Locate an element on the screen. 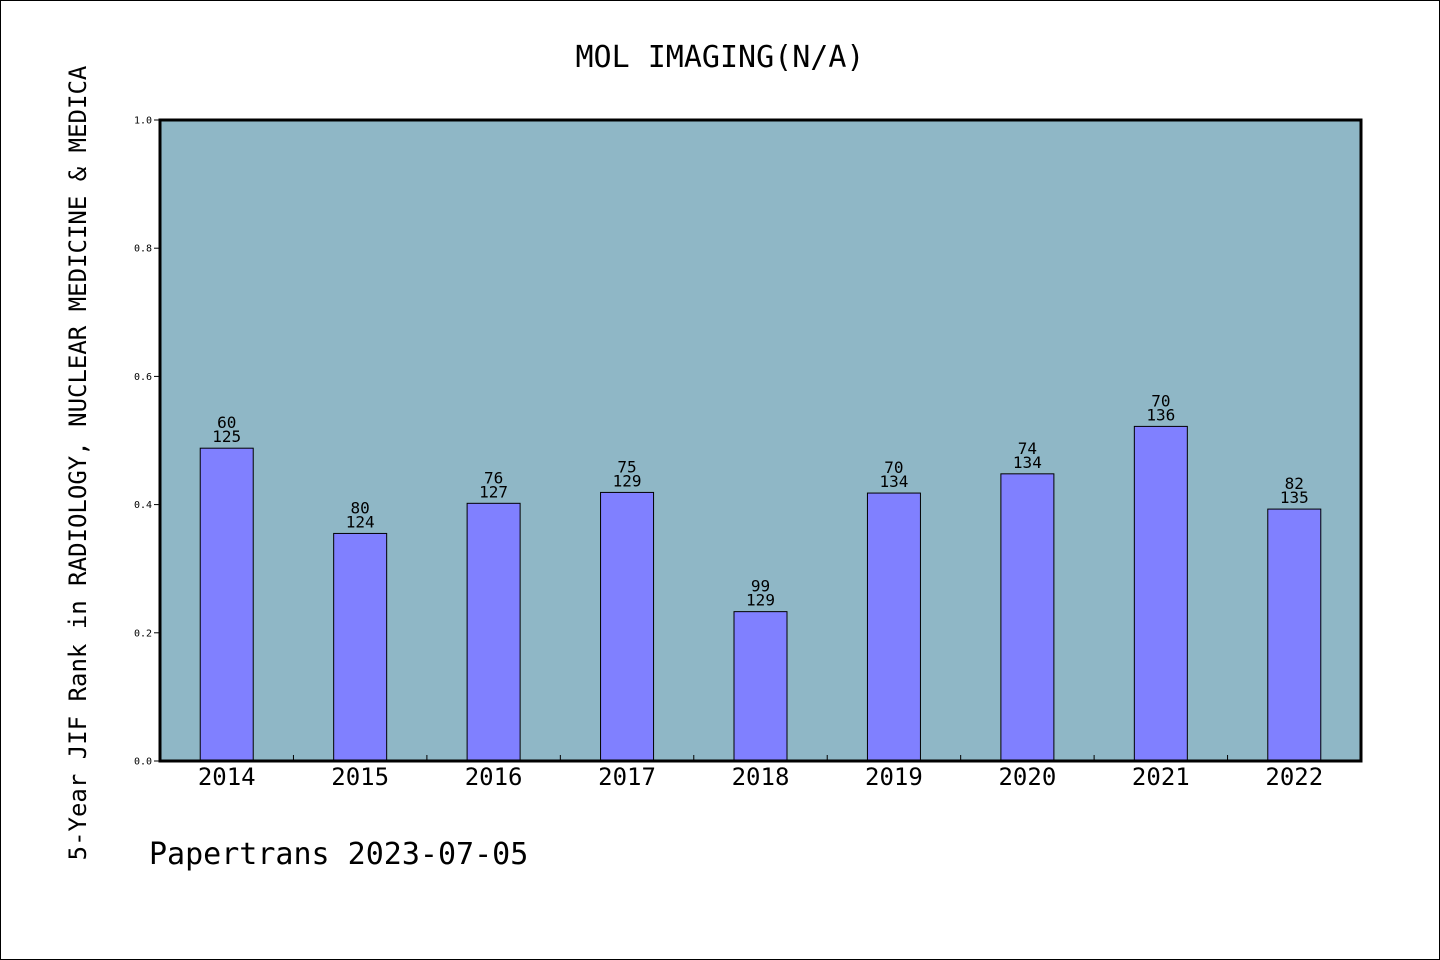  y-tick-label: 0.2 is located at coordinates (143, 633).